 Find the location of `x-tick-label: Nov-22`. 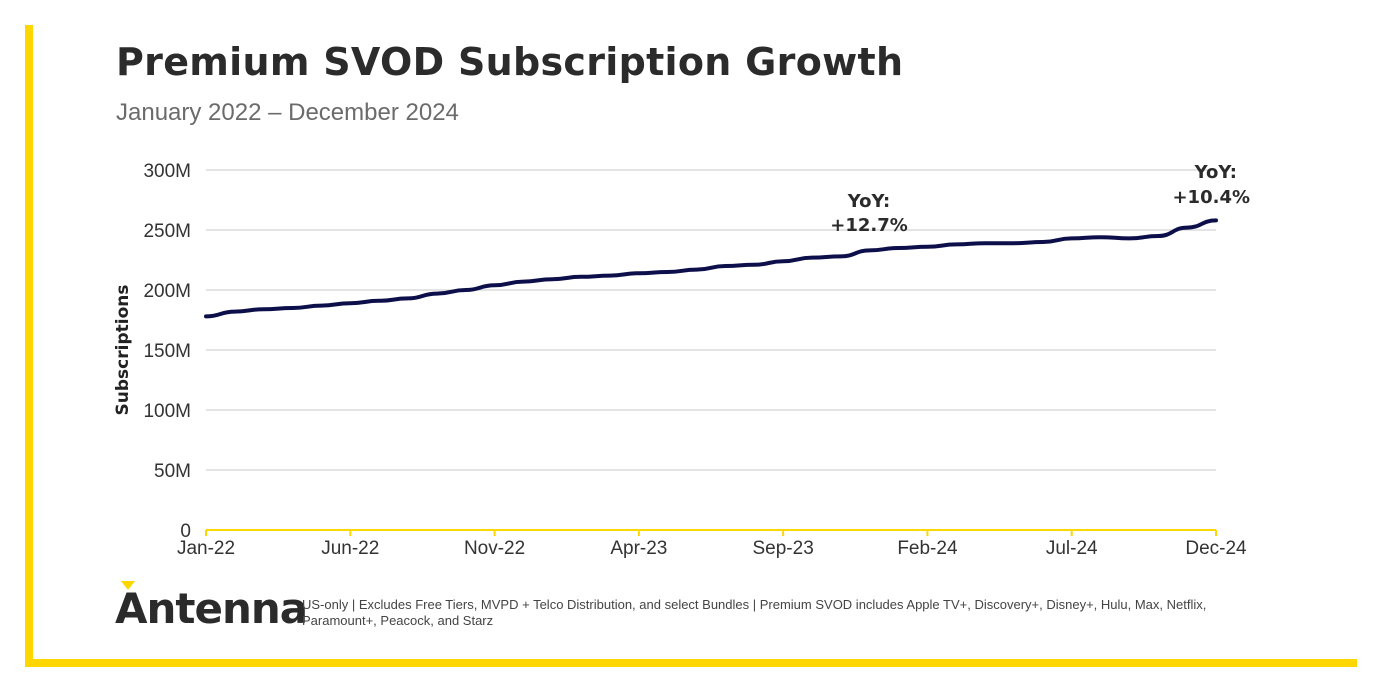

x-tick-label: Nov-22 is located at coordinates (494, 548).